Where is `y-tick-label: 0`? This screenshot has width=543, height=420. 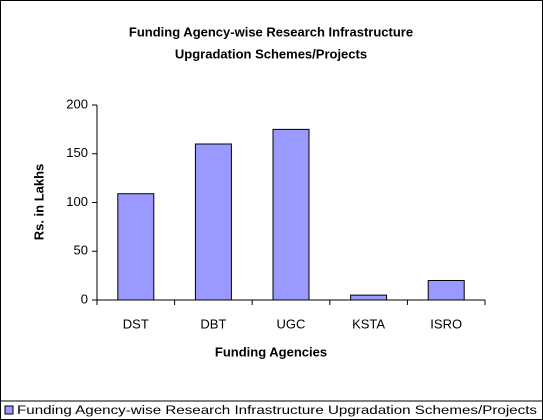
y-tick-label: 0 is located at coordinates (84, 298).